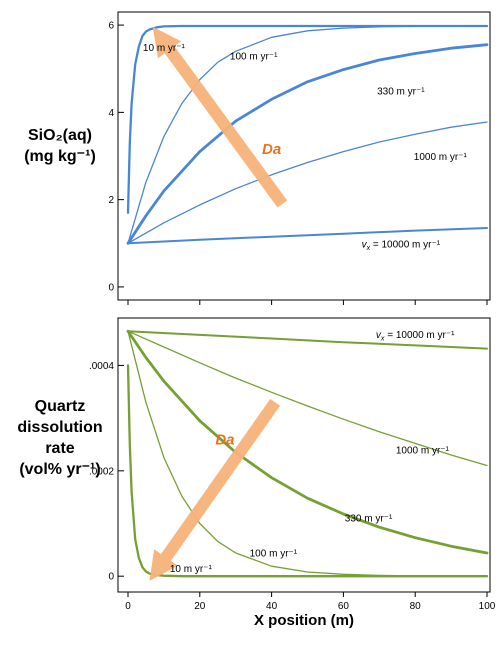 The height and width of the screenshot is (645, 503). Describe the element at coordinates (272, 606) in the screenshot. I see `x-tick-label: 40` at that location.